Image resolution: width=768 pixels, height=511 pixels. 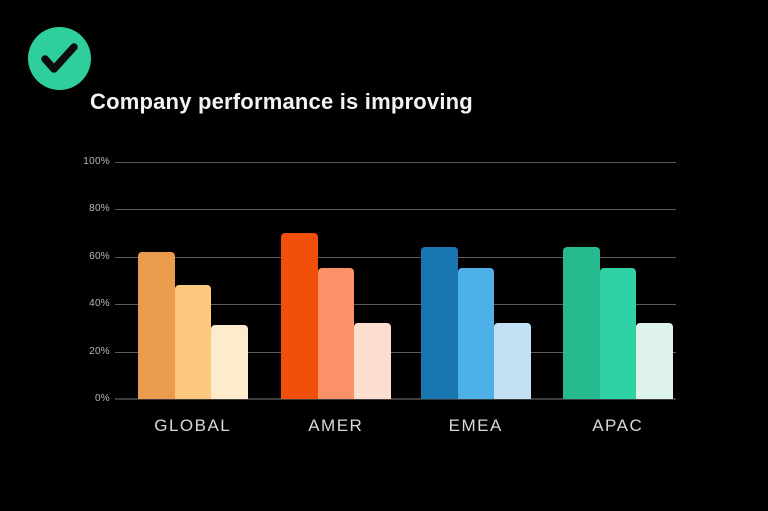 What do you see at coordinates (336, 425) in the screenshot?
I see `x-tick-label-amer: AMER` at bounding box center [336, 425].